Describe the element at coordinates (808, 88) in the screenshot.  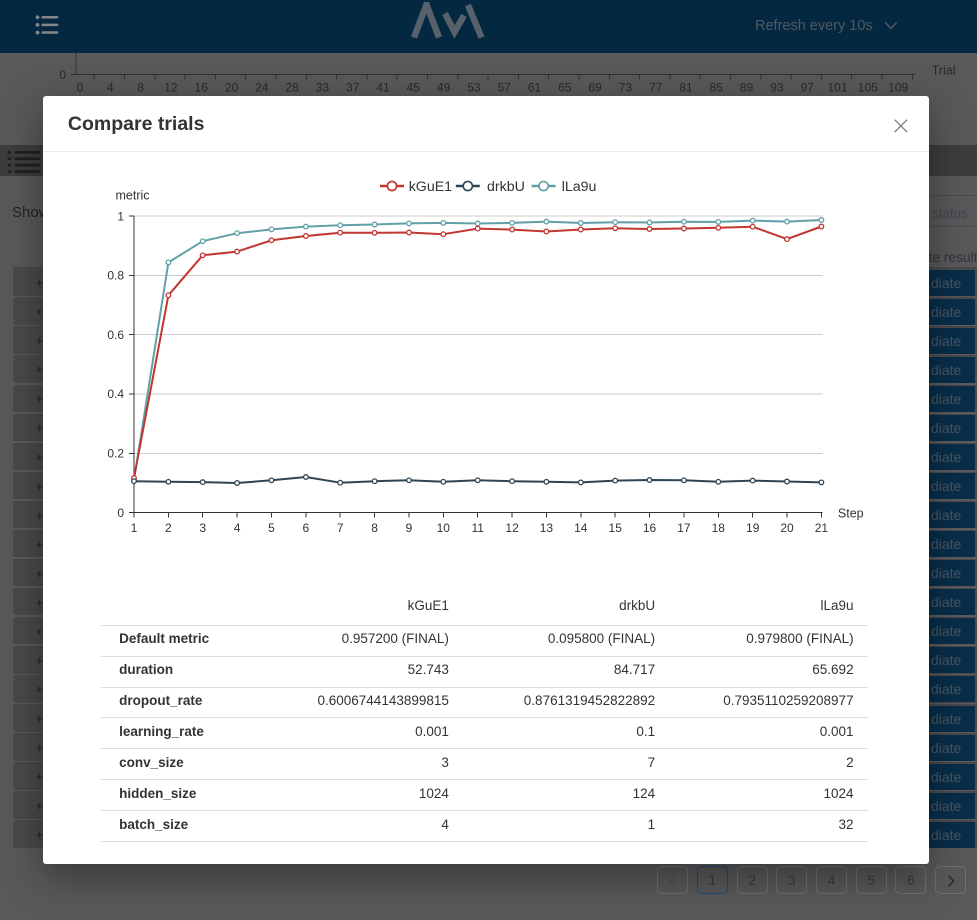
I see `svg-text: 97` at that location.